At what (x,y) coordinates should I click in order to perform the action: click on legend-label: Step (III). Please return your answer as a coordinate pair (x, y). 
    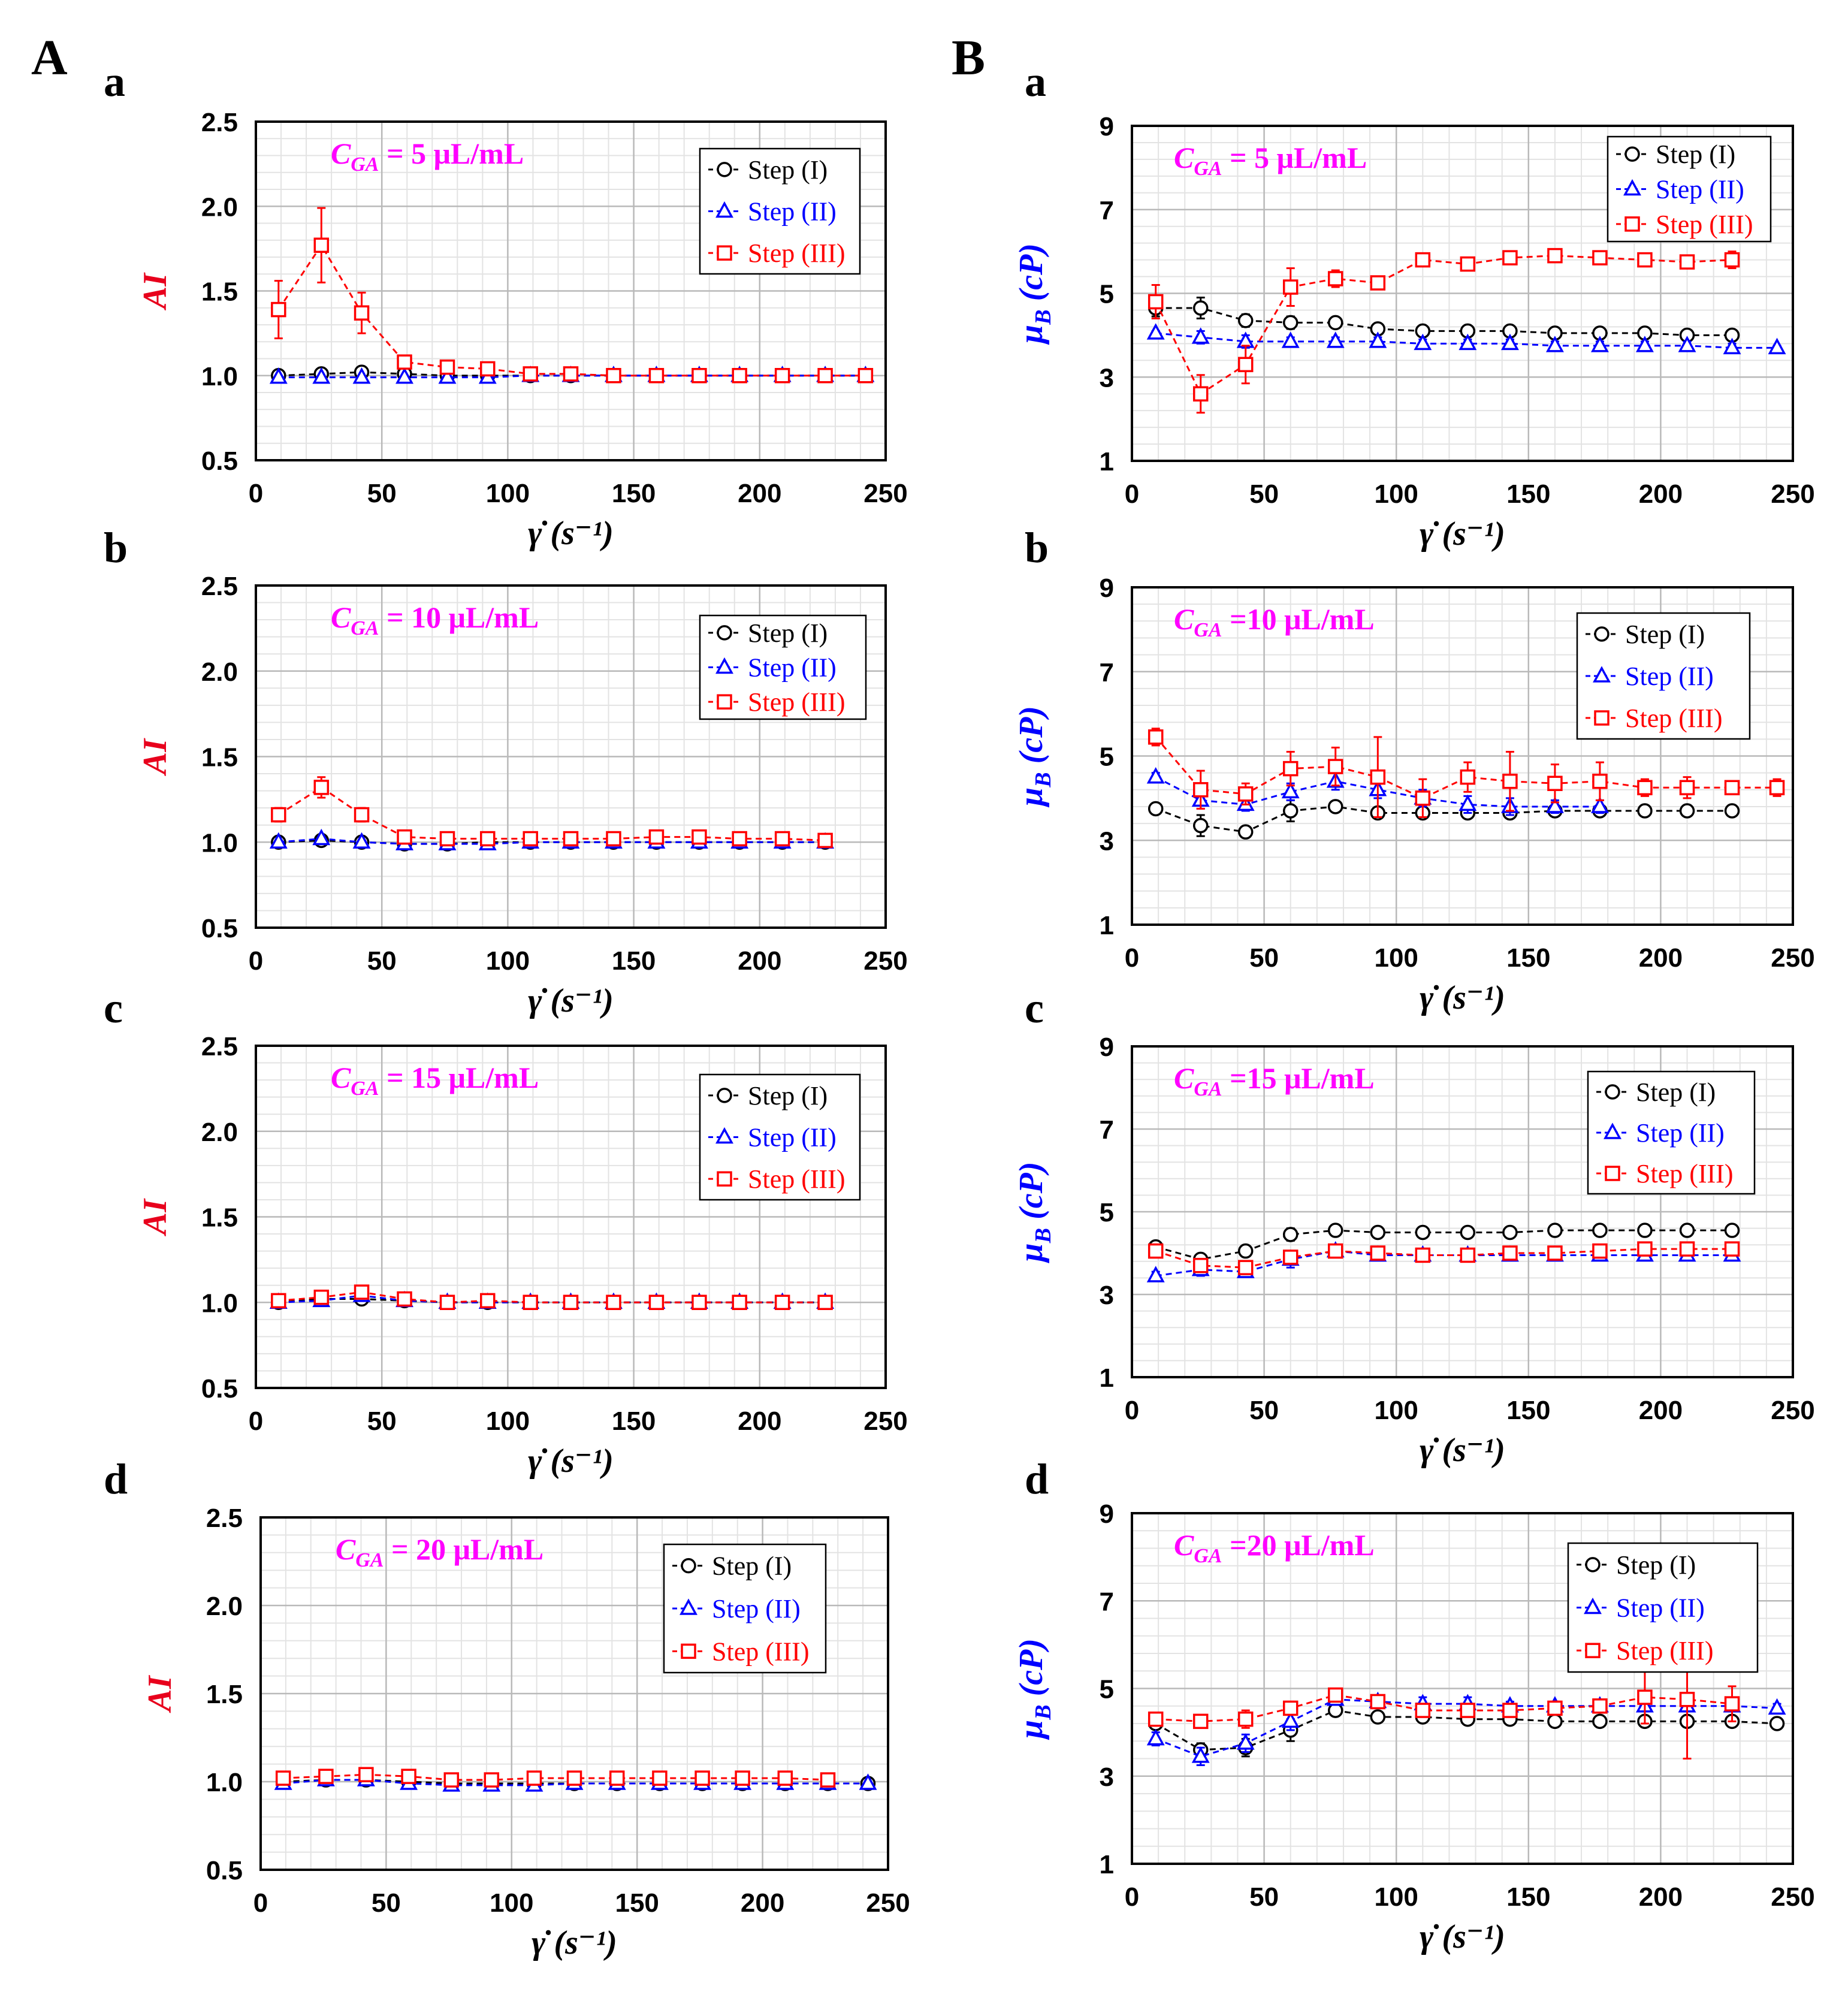
    Looking at the image, I should click on (797, 1179).